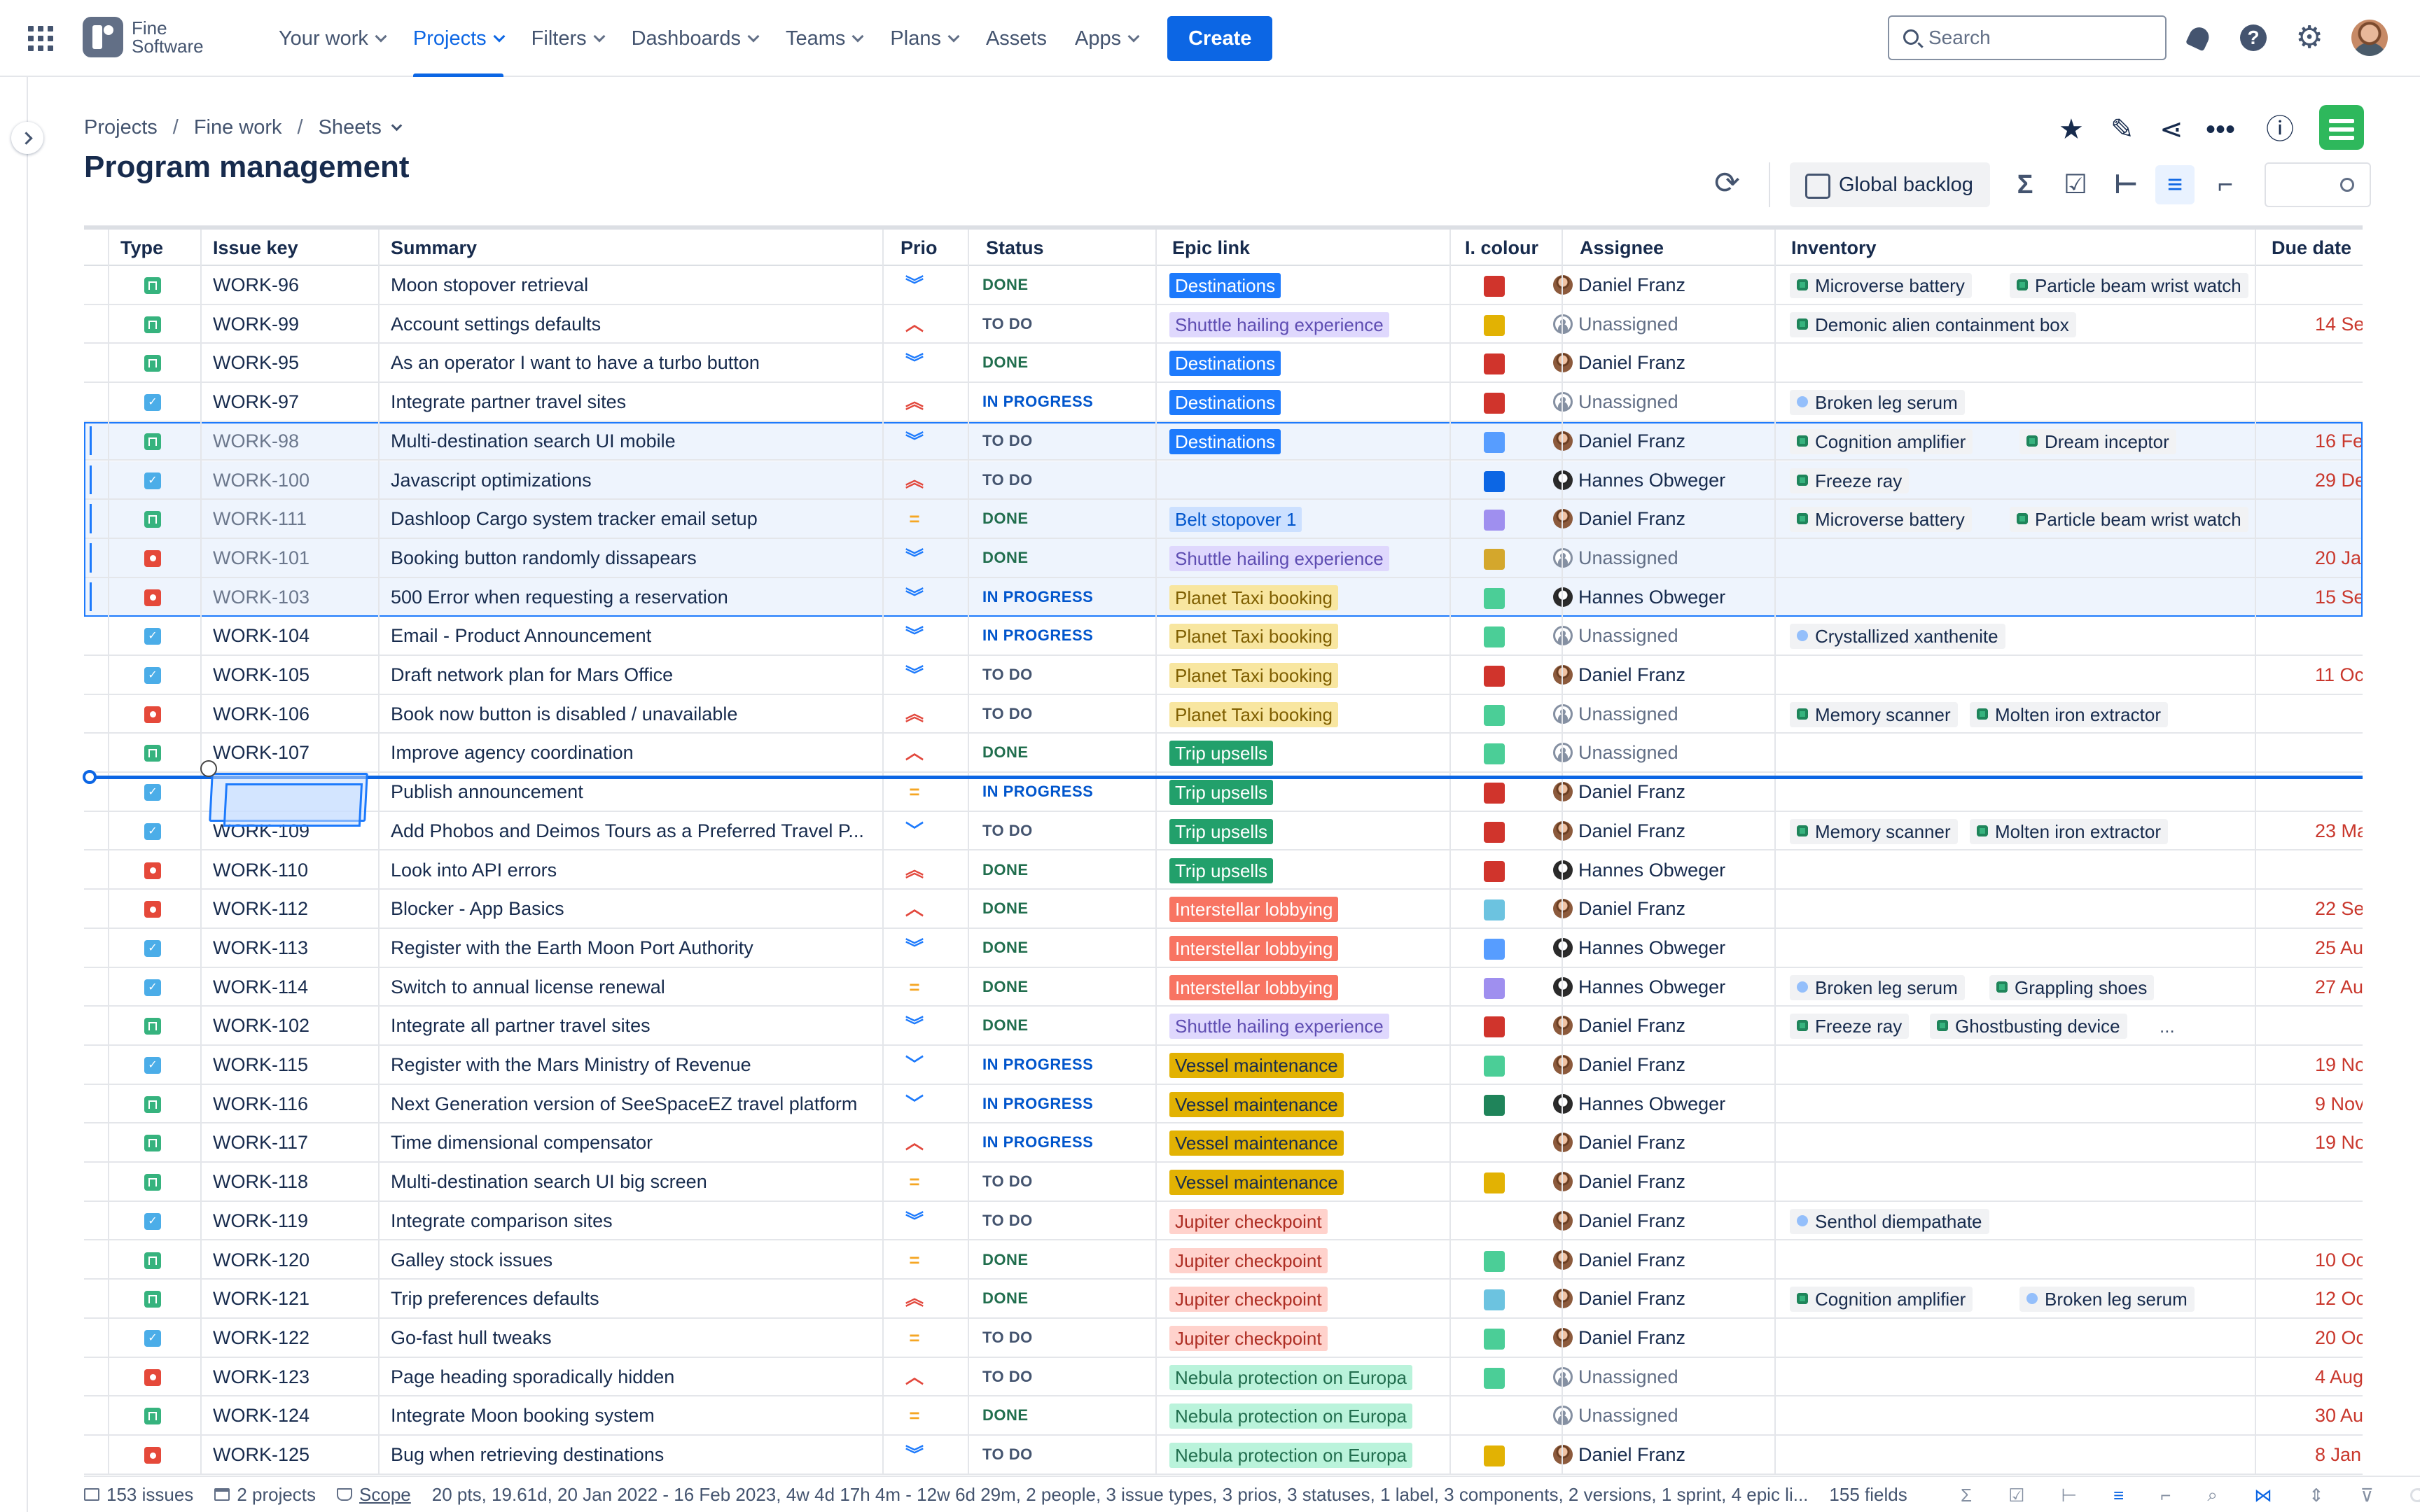 This screenshot has height=1512, width=2420. I want to click on priority-lowest-icon: ﹀, so click(914, 1103).